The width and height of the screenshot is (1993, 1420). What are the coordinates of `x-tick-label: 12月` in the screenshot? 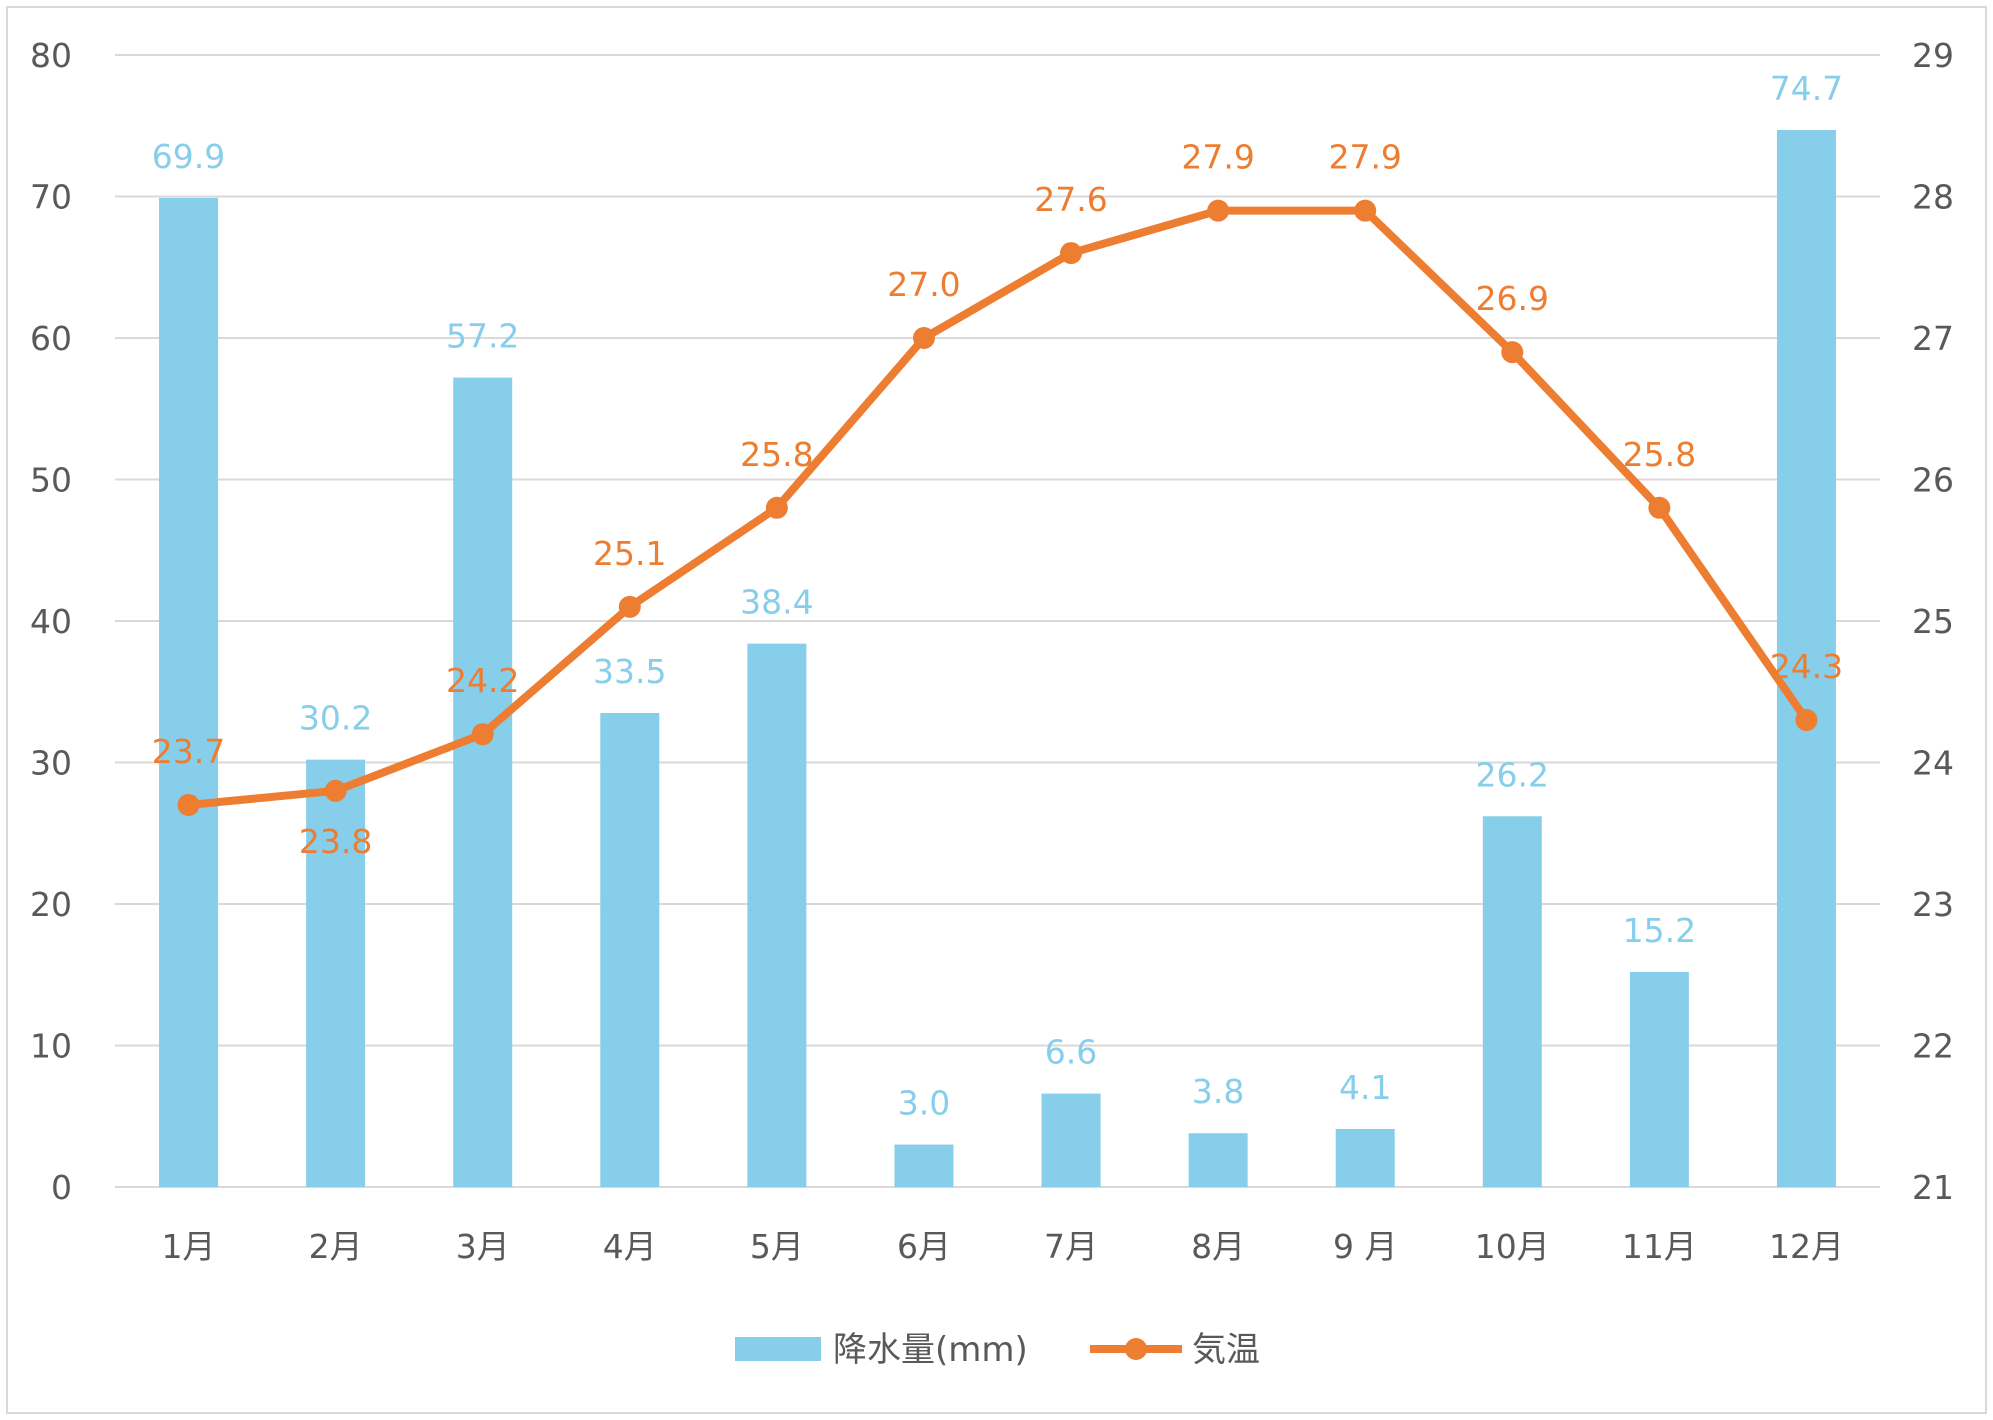 It's located at (1806, 1246).